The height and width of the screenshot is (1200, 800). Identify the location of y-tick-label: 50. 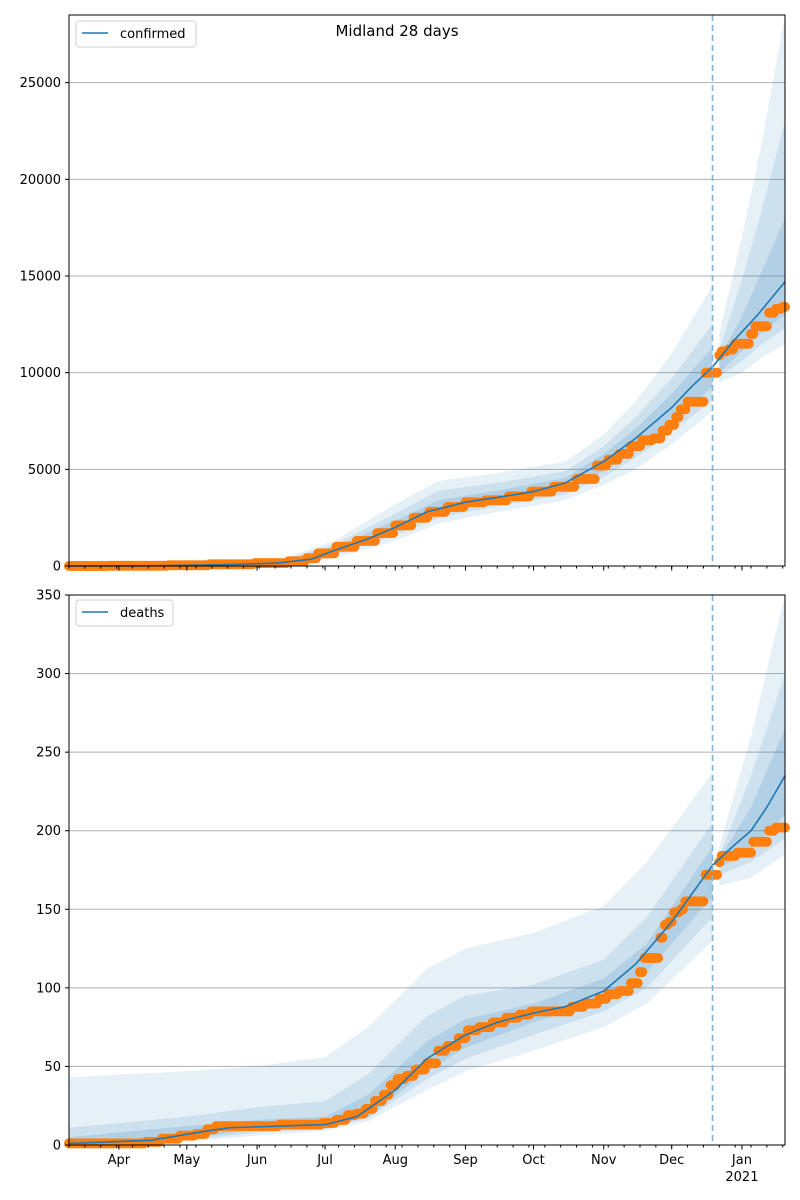
(52, 1067).